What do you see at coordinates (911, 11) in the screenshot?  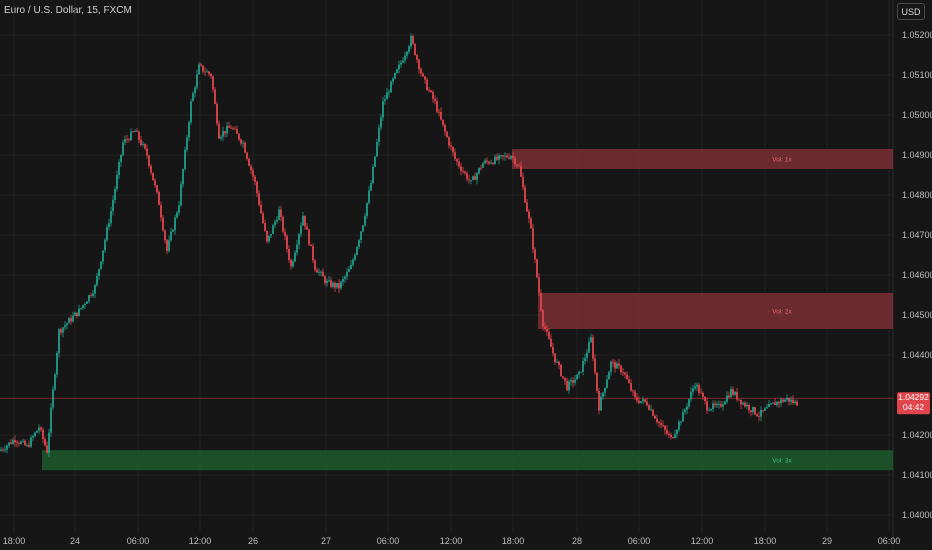 I see `currency-button: USD` at bounding box center [911, 11].